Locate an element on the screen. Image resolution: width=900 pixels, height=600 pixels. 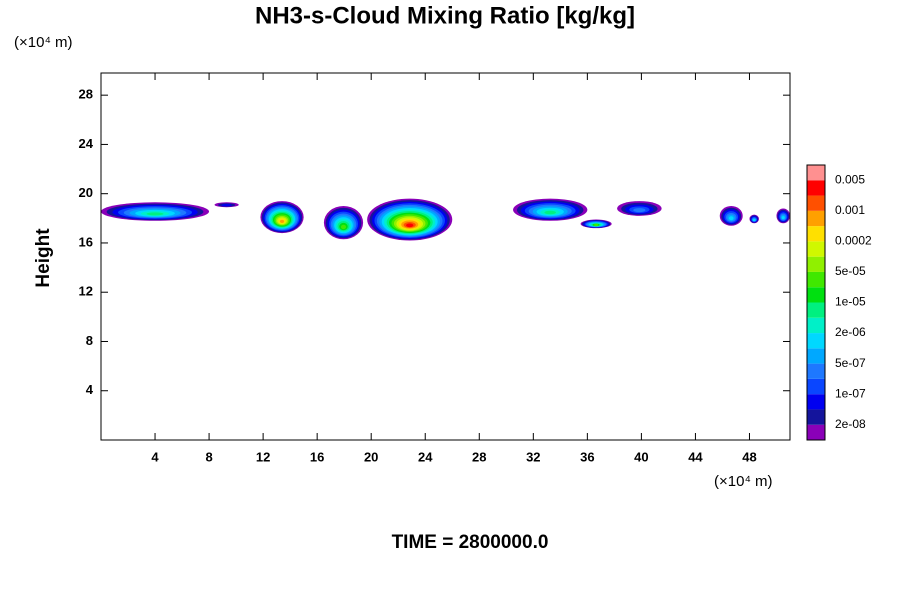
y-tick-label: 28 is located at coordinates (86, 94).